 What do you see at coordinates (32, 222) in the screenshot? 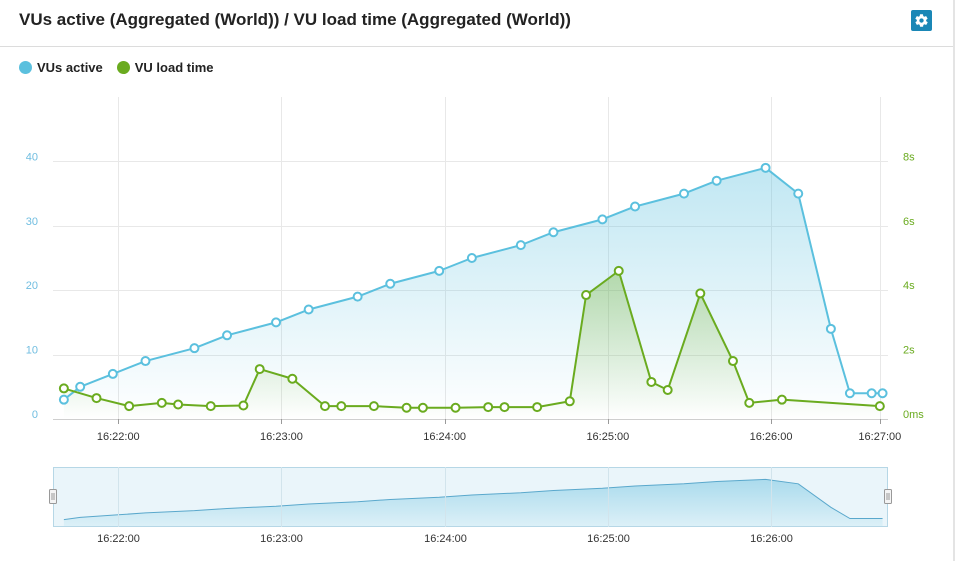
I see `y-left-tick-label: 30` at bounding box center [32, 222].